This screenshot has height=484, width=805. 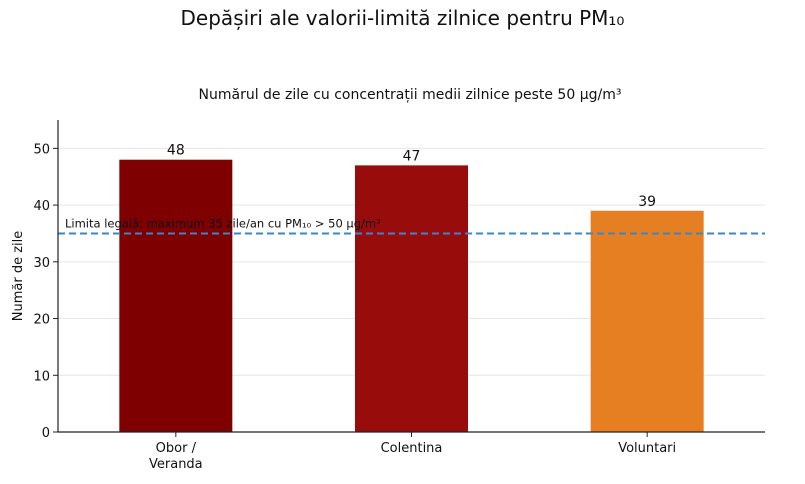 I want to click on y-tick-label: 50, so click(x=41, y=149).